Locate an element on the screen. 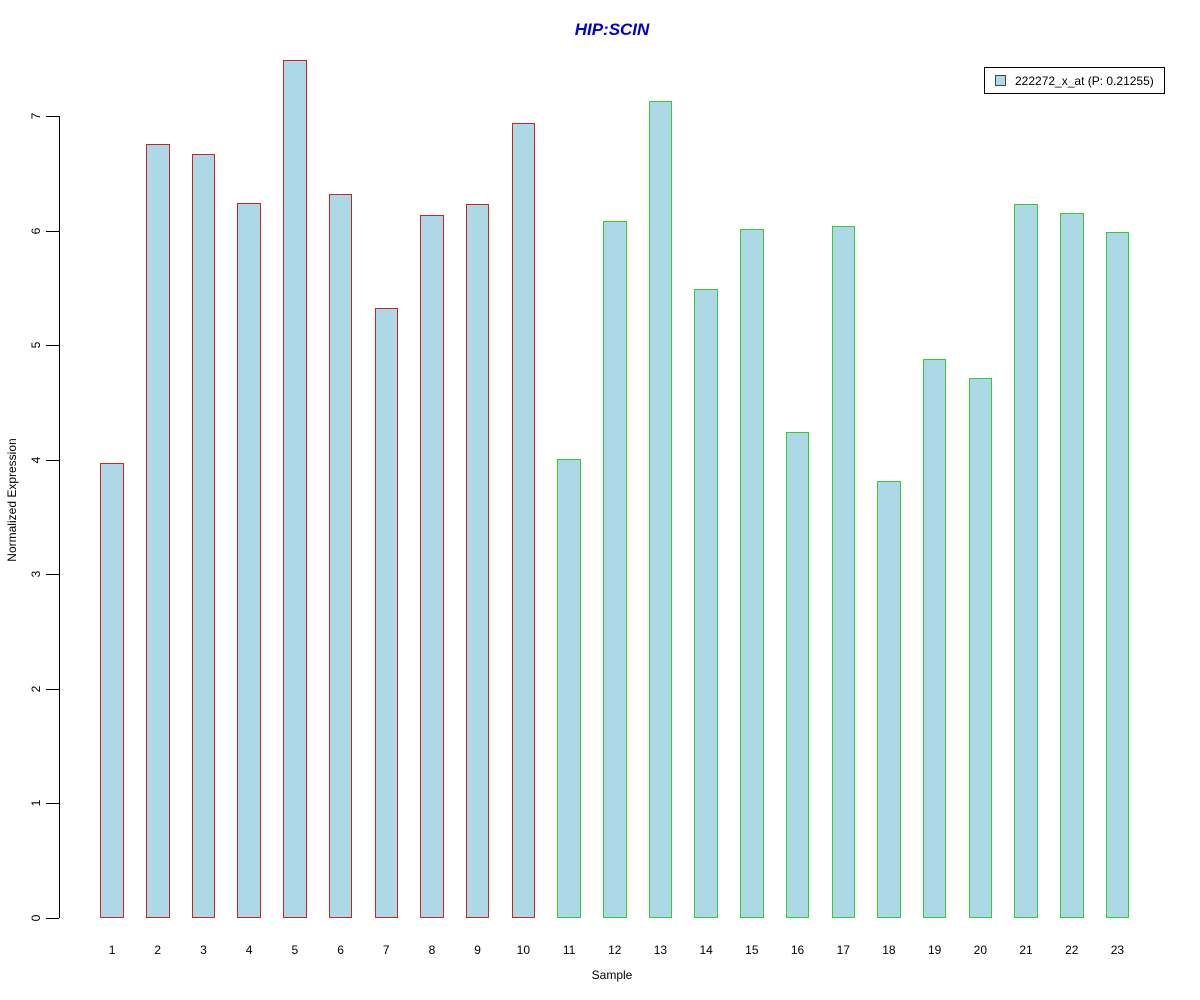  x-category-label: 19 is located at coordinates (934, 950).